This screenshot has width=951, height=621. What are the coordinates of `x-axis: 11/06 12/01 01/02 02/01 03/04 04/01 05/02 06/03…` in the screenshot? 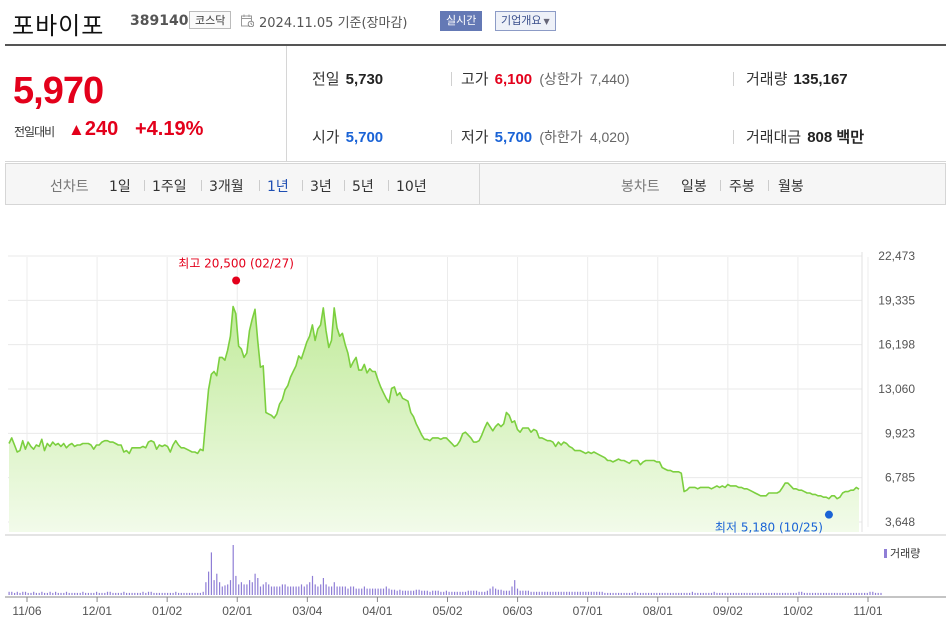 It's located at (447, 607).